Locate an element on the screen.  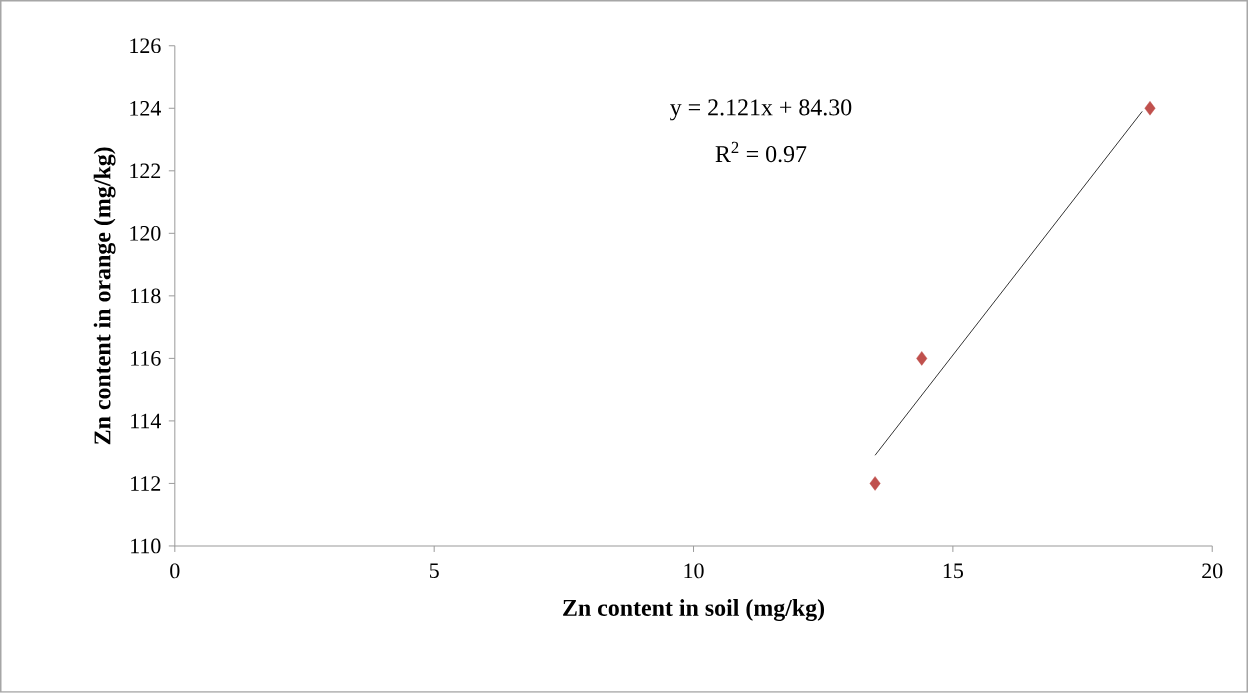
x-tick-label: 0 is located at coordinates (175, 571).